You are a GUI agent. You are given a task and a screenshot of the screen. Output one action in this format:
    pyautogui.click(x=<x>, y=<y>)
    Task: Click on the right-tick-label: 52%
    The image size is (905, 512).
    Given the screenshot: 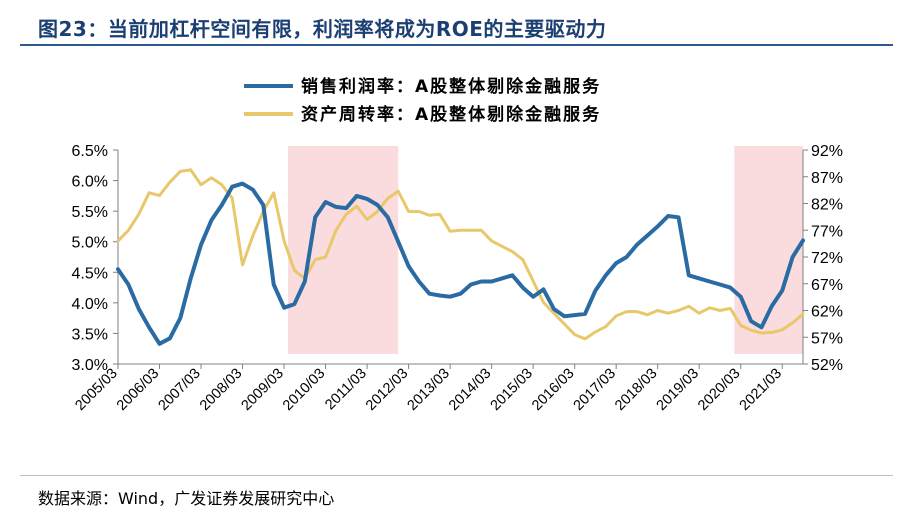 What is the action you would take?
    pyautogui.click(x=827, y=365)
    